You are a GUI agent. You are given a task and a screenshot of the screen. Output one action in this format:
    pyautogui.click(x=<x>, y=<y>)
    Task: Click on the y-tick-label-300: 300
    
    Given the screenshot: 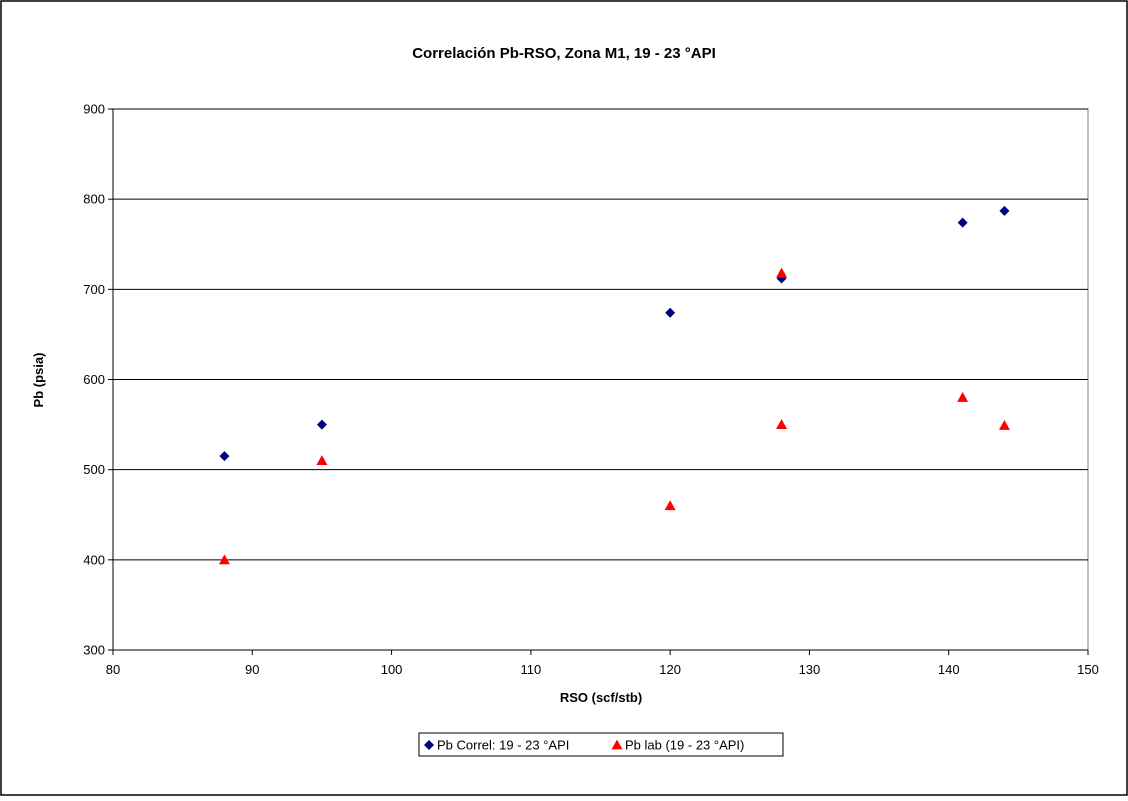 What is the action you would take?
    pyautogui.click(x=94, y=650)
    